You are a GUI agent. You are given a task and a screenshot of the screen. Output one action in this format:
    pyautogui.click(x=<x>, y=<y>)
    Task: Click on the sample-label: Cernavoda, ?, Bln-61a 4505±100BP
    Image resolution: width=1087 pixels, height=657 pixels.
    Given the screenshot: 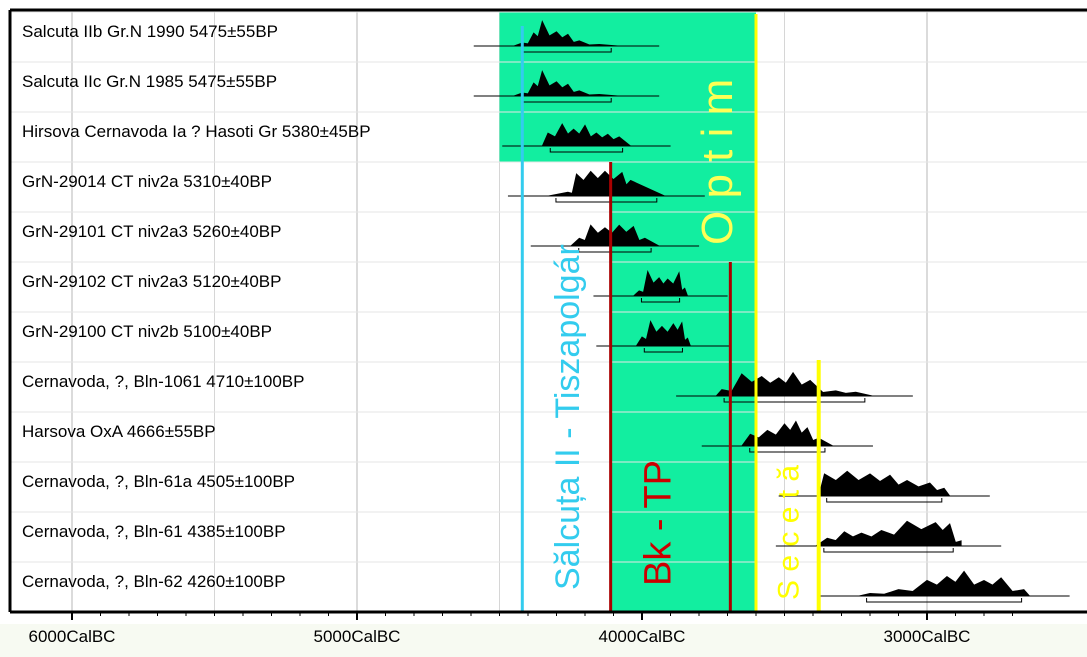 What is the action you would take?
    pyautogui.click(x=158, y=481)
    